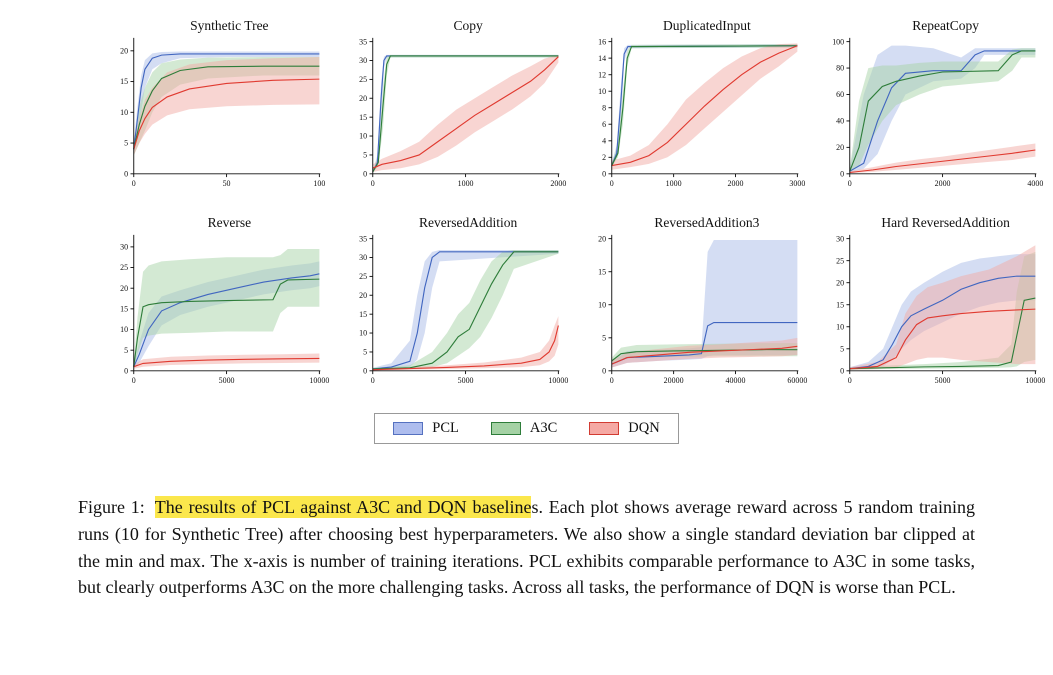 The width and height of the screenshot is (1053, 675). Describe the element at coordinates (644, 428) in the screenshot. I see `legend-label-dqn: DQN` at that location.